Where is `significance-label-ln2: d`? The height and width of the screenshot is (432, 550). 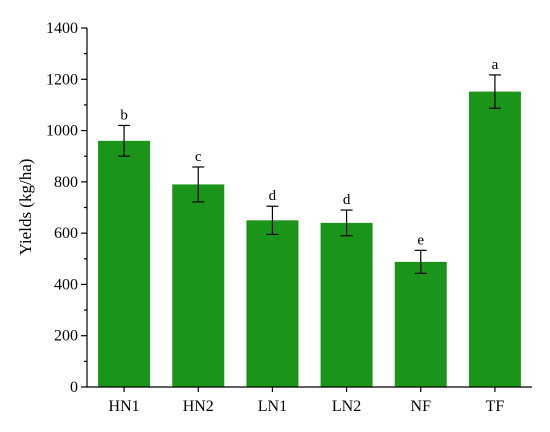
significance-label-ln2: d is located at coordinates (347, 200).